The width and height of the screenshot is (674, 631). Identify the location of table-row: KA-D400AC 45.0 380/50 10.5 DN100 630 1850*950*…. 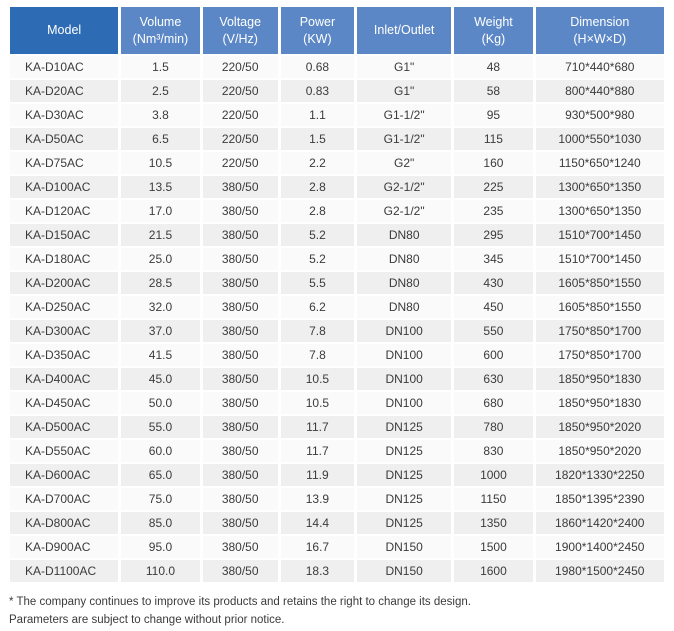
(337, 379).